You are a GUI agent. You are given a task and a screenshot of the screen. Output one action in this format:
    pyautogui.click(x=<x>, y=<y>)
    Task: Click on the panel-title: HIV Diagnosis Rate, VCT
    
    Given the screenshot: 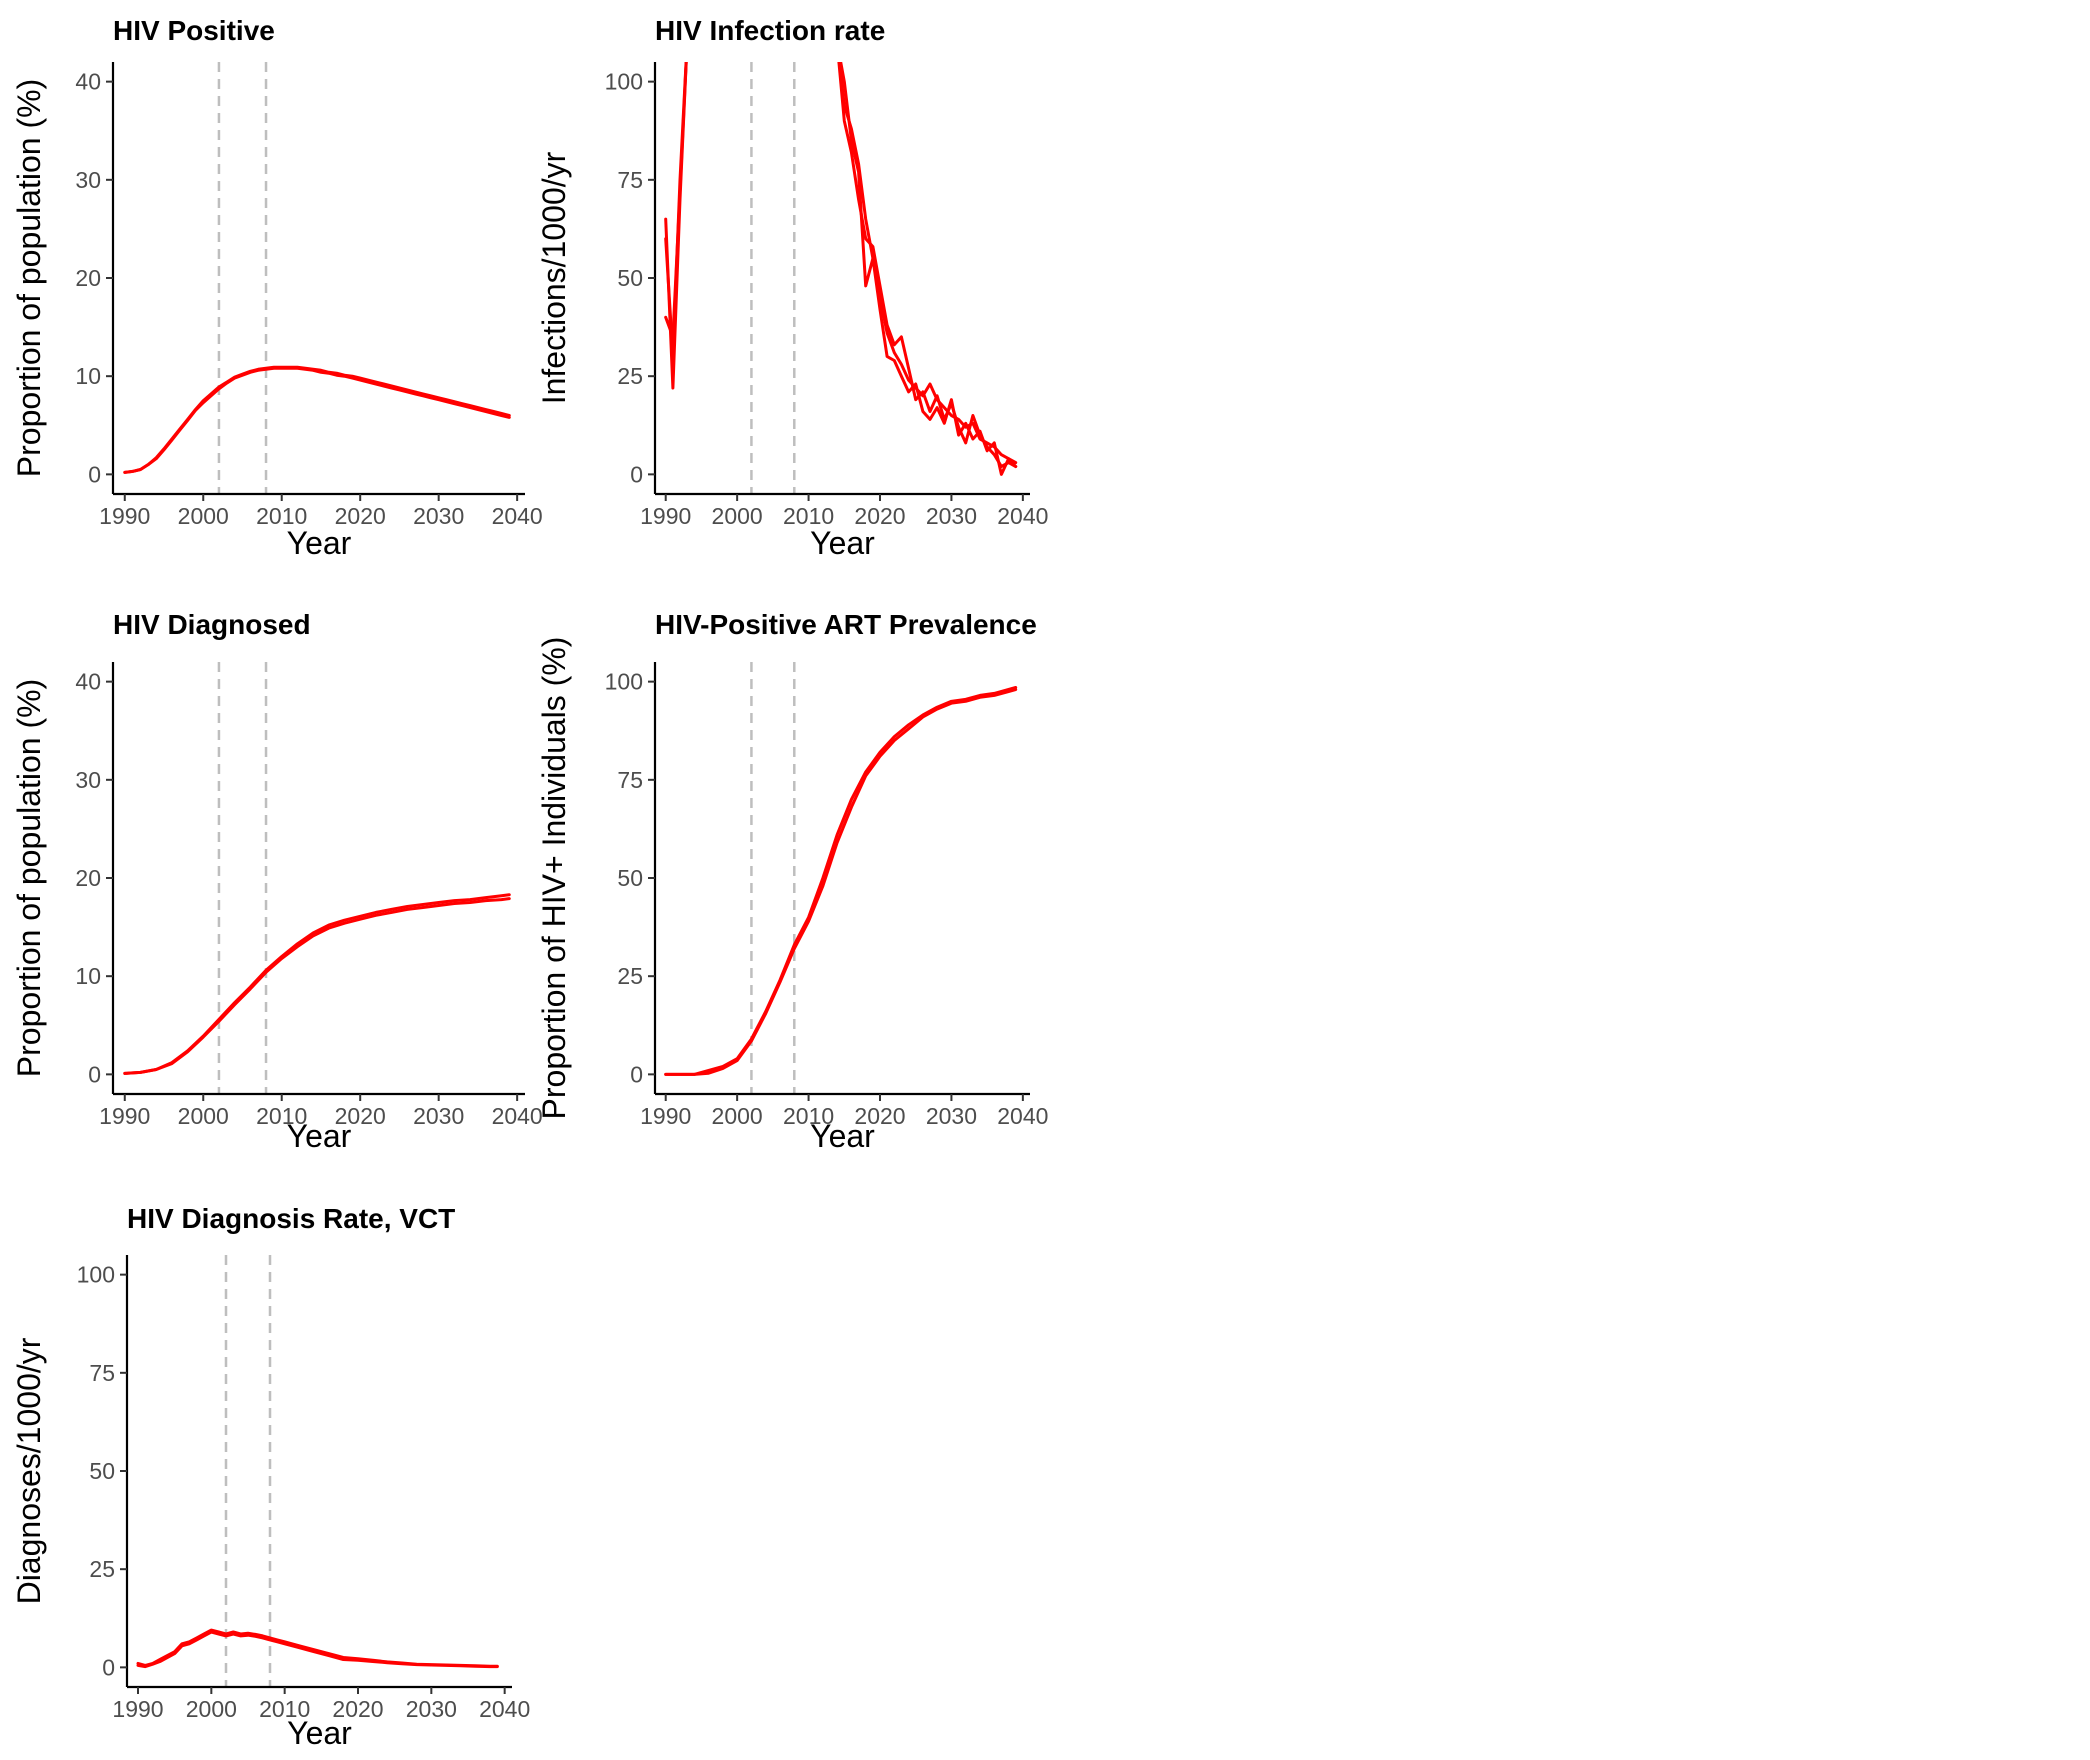 What is the action you would take?
    pyautogui.click(x=291, y=1218)
    